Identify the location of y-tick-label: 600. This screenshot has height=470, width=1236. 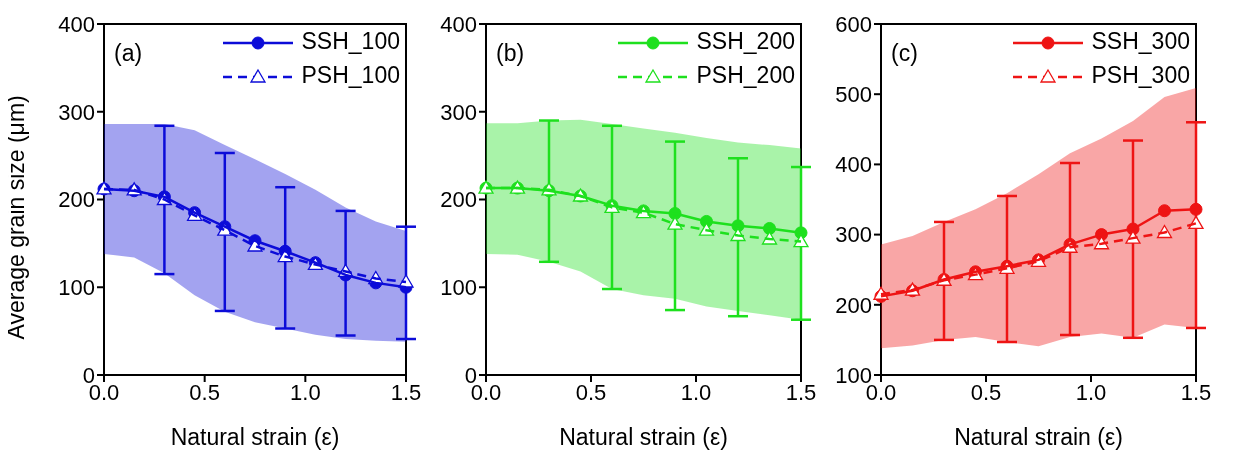
(853, 24).